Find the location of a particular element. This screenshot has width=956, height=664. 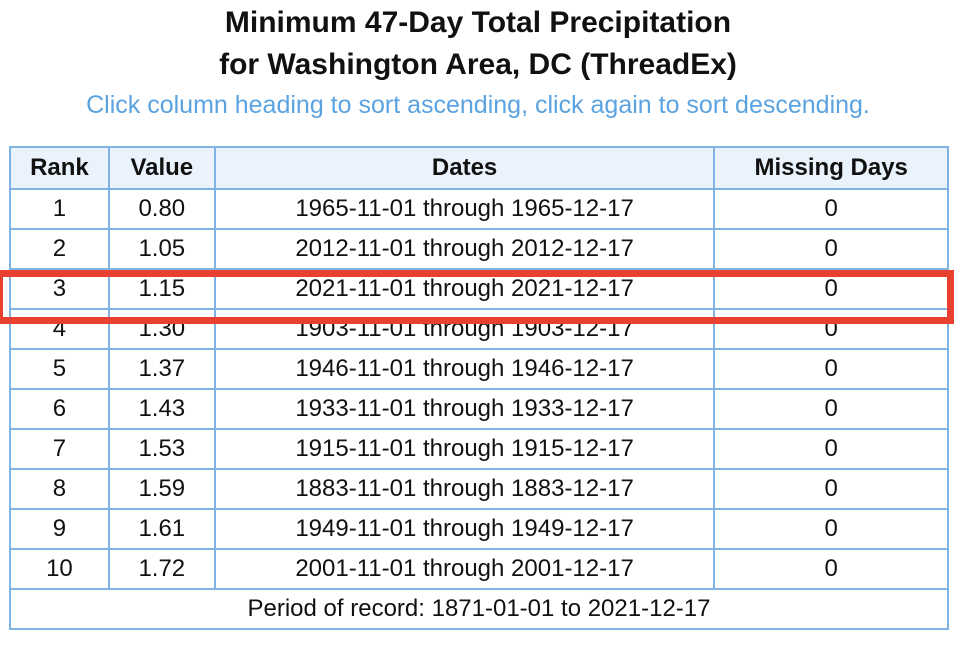

dates-cell: 1915-11-01 through 1915-12-17 is located at coordinates (464, 449).